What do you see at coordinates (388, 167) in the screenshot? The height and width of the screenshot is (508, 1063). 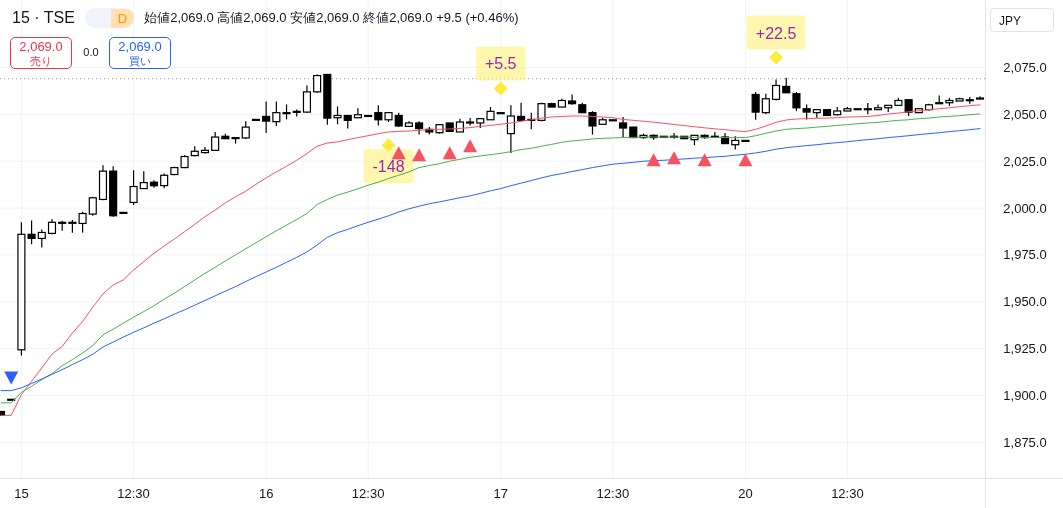 I see `annotation: -148` at bounding box center [388, 167].